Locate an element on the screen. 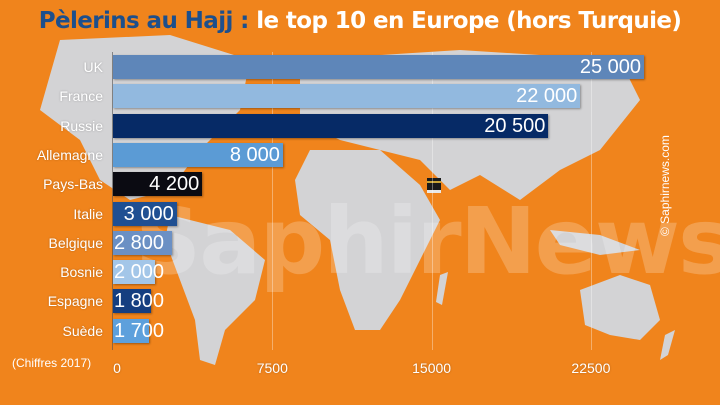  category-label: Belgique is located at coordinates (76, 242).